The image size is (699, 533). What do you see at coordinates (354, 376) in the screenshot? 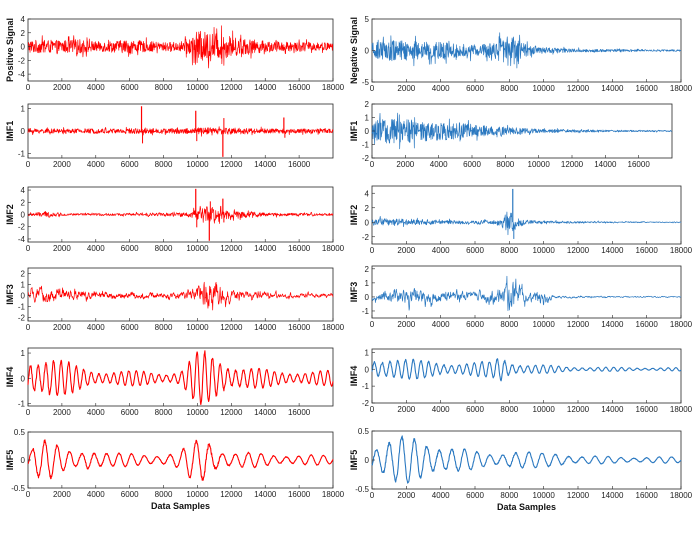
I see `y-axis-label: IMF4` at bounding box center [354, 376].